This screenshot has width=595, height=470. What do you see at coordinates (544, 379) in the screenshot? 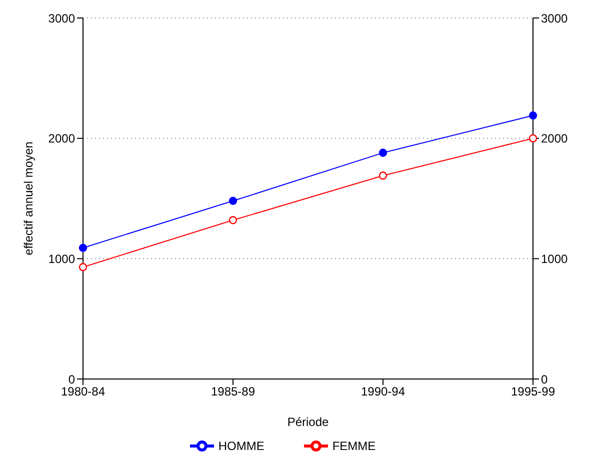
I see `y2-tick-label: 0` at bounding box center [544, 379].